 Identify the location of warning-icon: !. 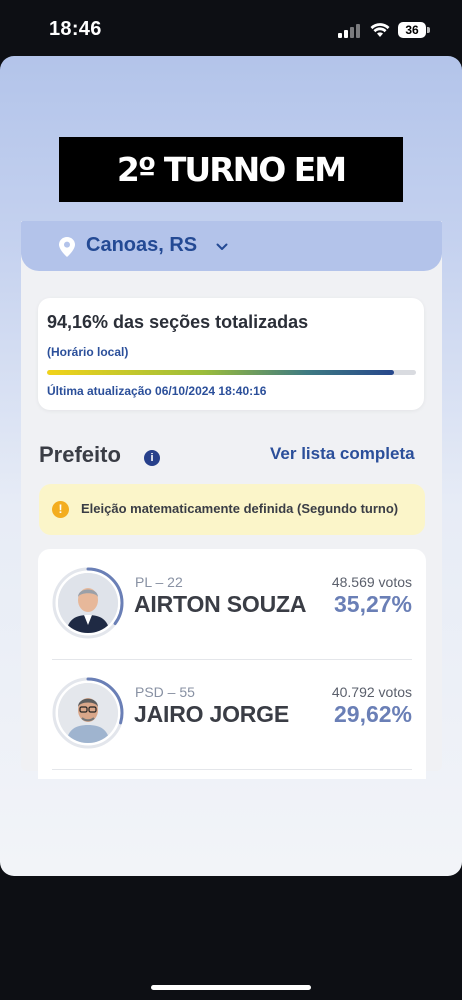
(60, 509).